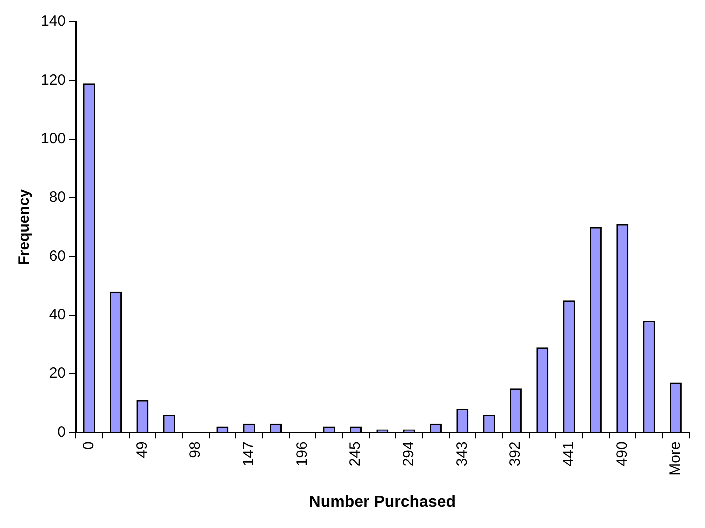  I want to click on x-tick-label: 294, so click(409, 454).